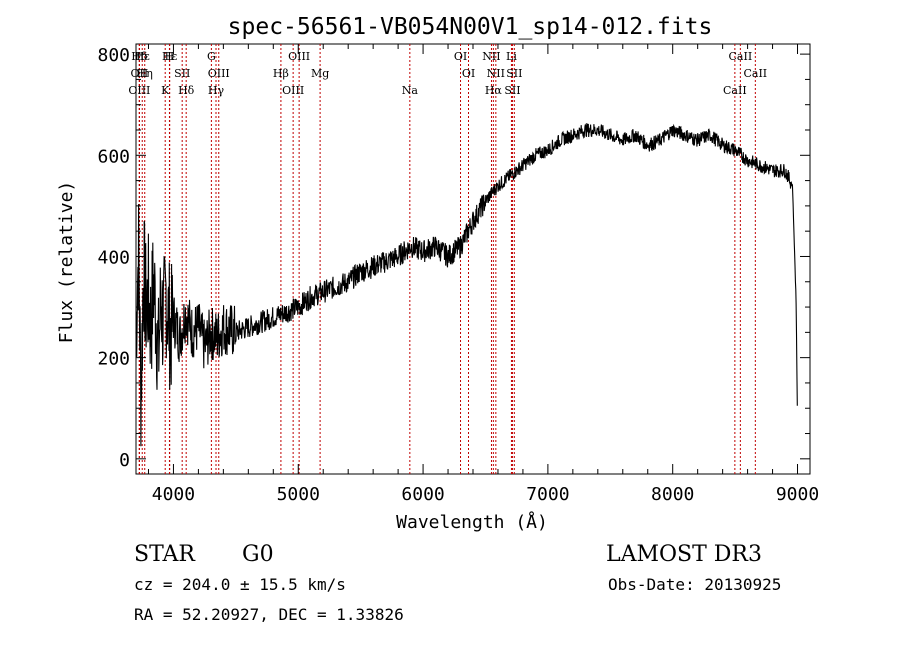  Describe the element at coordinates (320, 73) in the screenshot. I see `annotation-label: Mg` at that location.